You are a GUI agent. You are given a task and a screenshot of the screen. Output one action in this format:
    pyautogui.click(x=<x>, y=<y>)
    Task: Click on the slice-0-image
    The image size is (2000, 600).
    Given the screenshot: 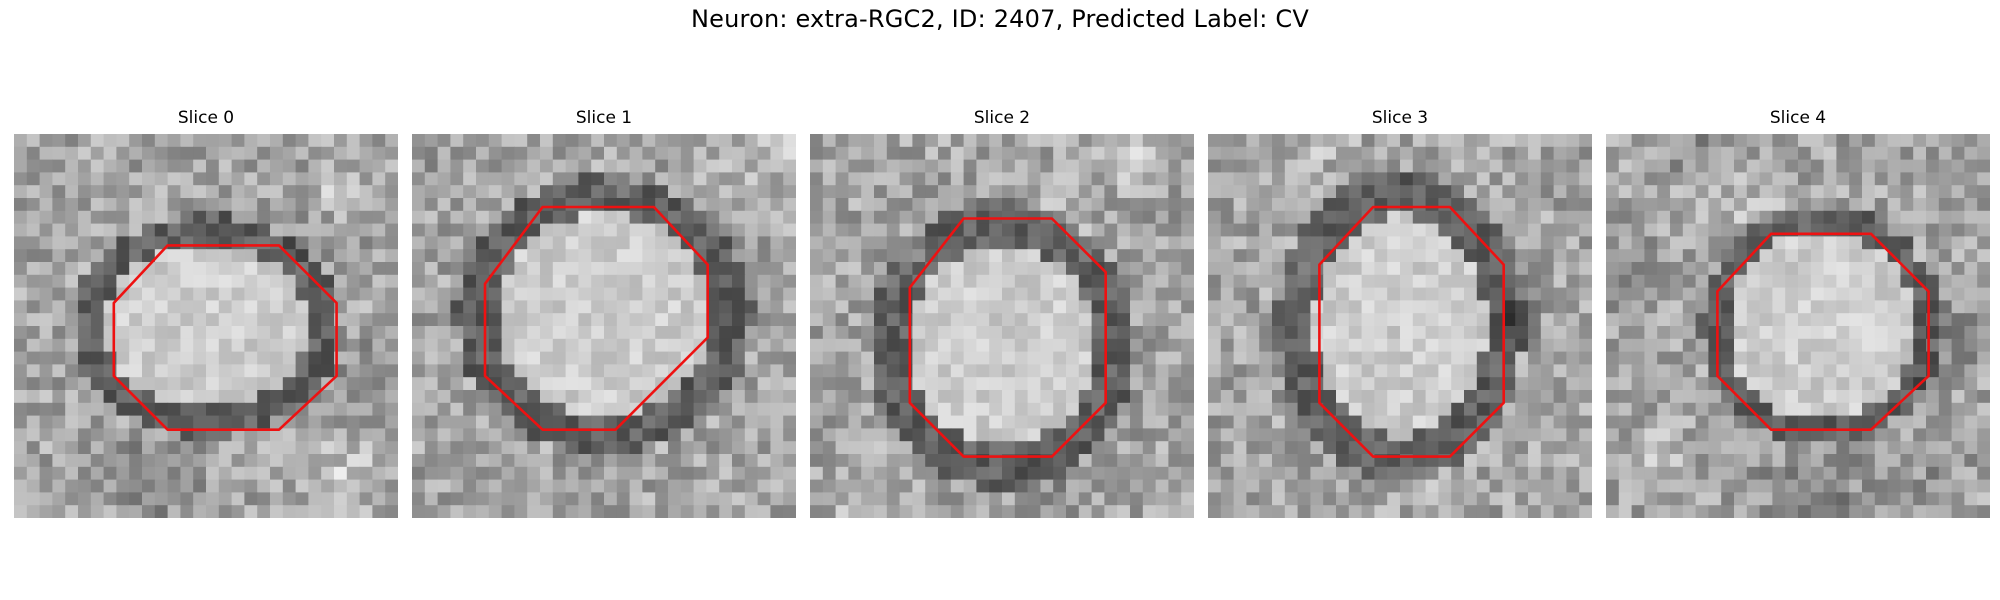 What is the action you would take?
    pyautogui.click(x=206, y=326)
    